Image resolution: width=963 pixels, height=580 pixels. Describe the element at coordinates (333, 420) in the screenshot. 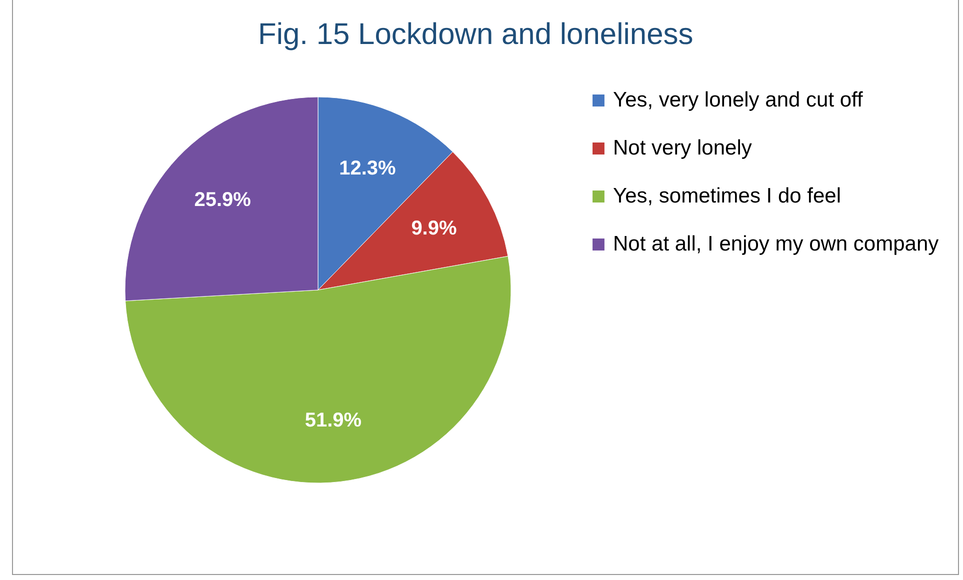

I see `data-label: 51.9%` at that location.